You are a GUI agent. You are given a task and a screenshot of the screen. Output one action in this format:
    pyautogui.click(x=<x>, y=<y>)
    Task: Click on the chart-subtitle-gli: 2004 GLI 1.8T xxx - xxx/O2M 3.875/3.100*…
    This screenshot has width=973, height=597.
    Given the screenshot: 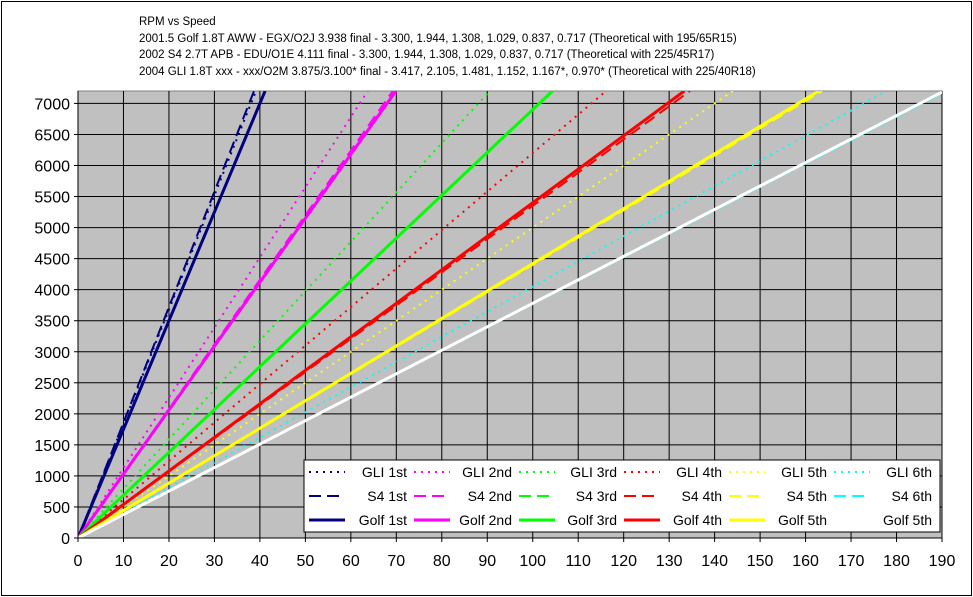 What is the action you would take?
    pyautogui.click(x=447, y=71)
    